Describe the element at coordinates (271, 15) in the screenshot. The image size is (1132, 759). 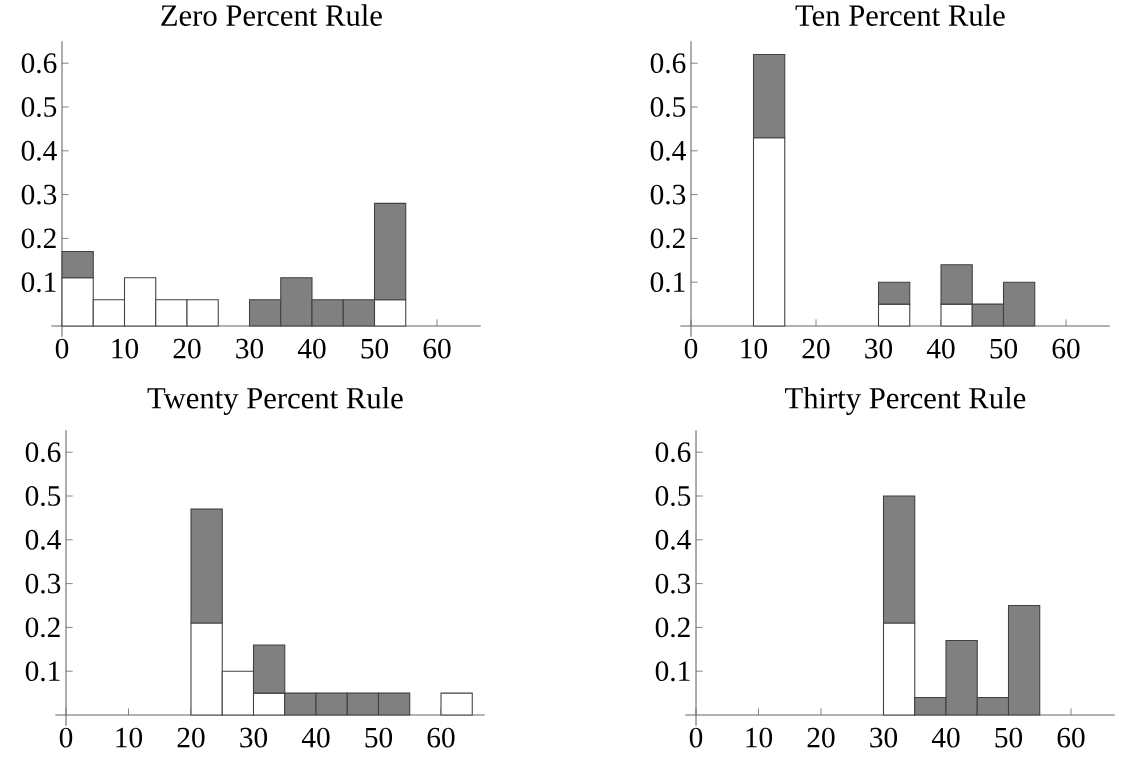
I see `chart-title: Zero Percent Rule` at that location.